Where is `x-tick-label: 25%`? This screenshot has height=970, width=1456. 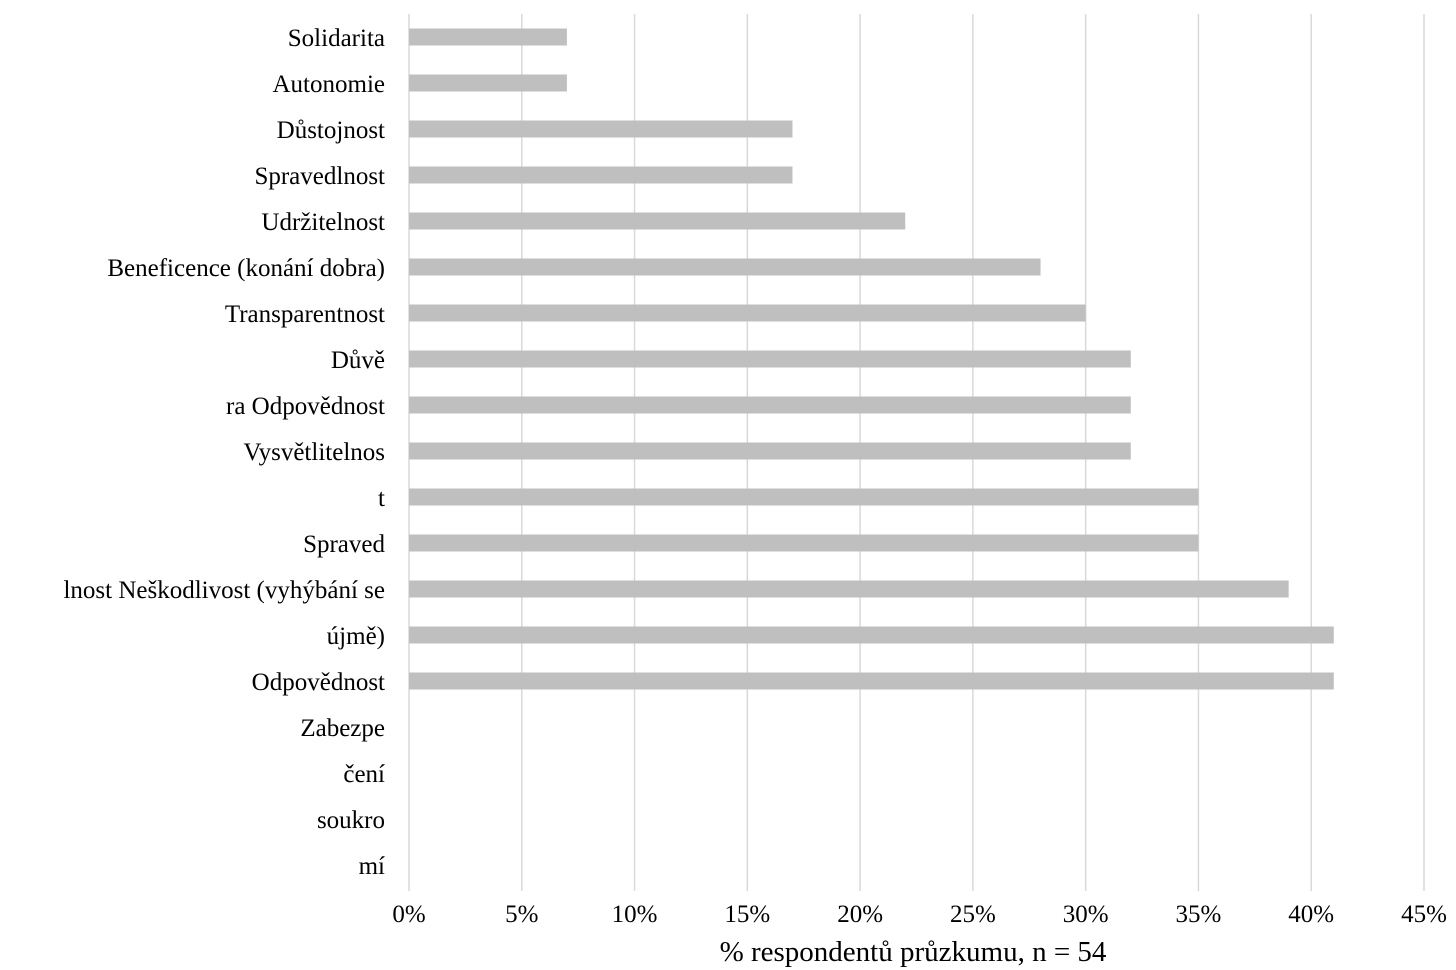 x-tick-label: 25% is located at coordinates (973, 914).